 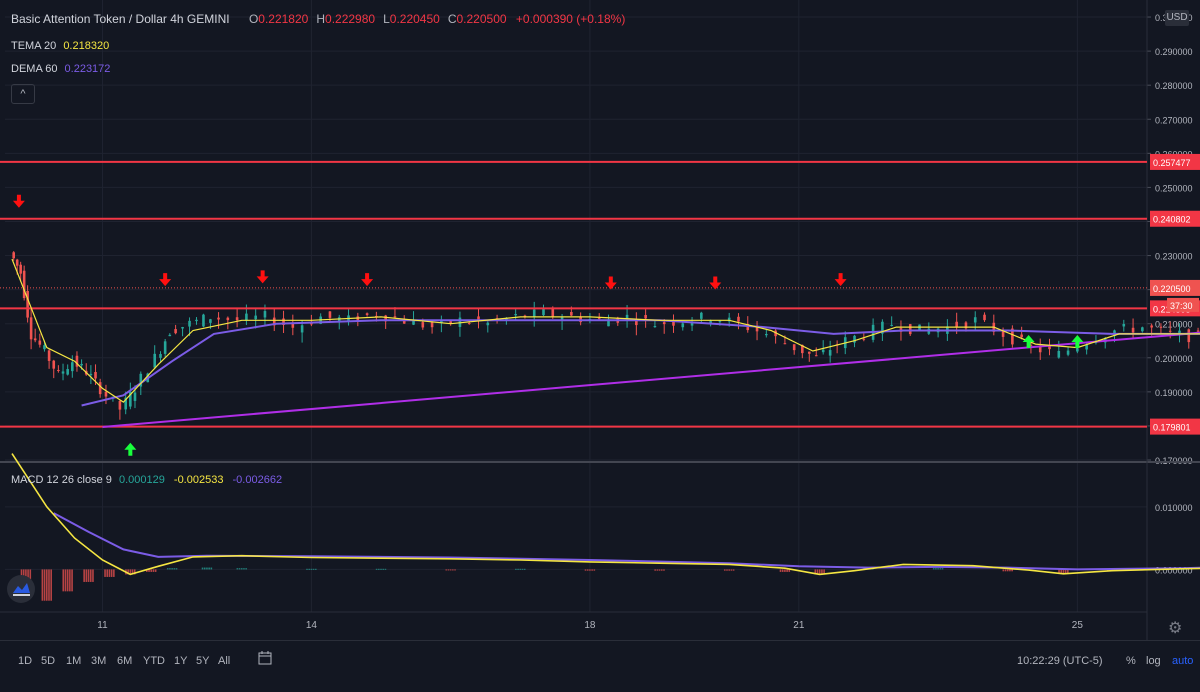 I want to click on countdown-tag, so click(x=1183, y=304).